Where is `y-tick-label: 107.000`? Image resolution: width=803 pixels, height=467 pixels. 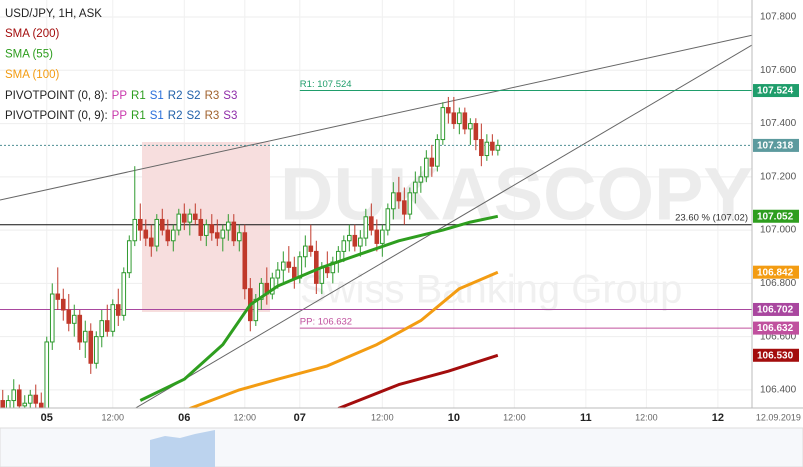
y-tick-label: 107.000 is located at coordinates (778, 230).